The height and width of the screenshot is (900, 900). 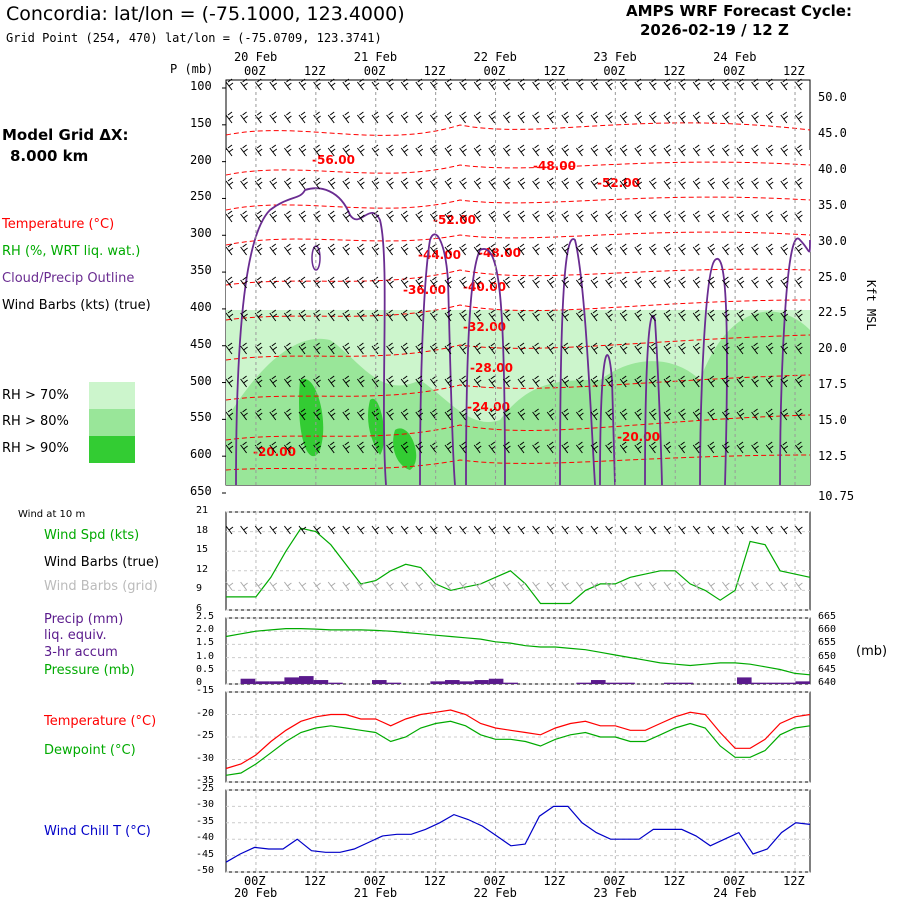 I want to click on dewpoint-line, so click(x=518, y=748).